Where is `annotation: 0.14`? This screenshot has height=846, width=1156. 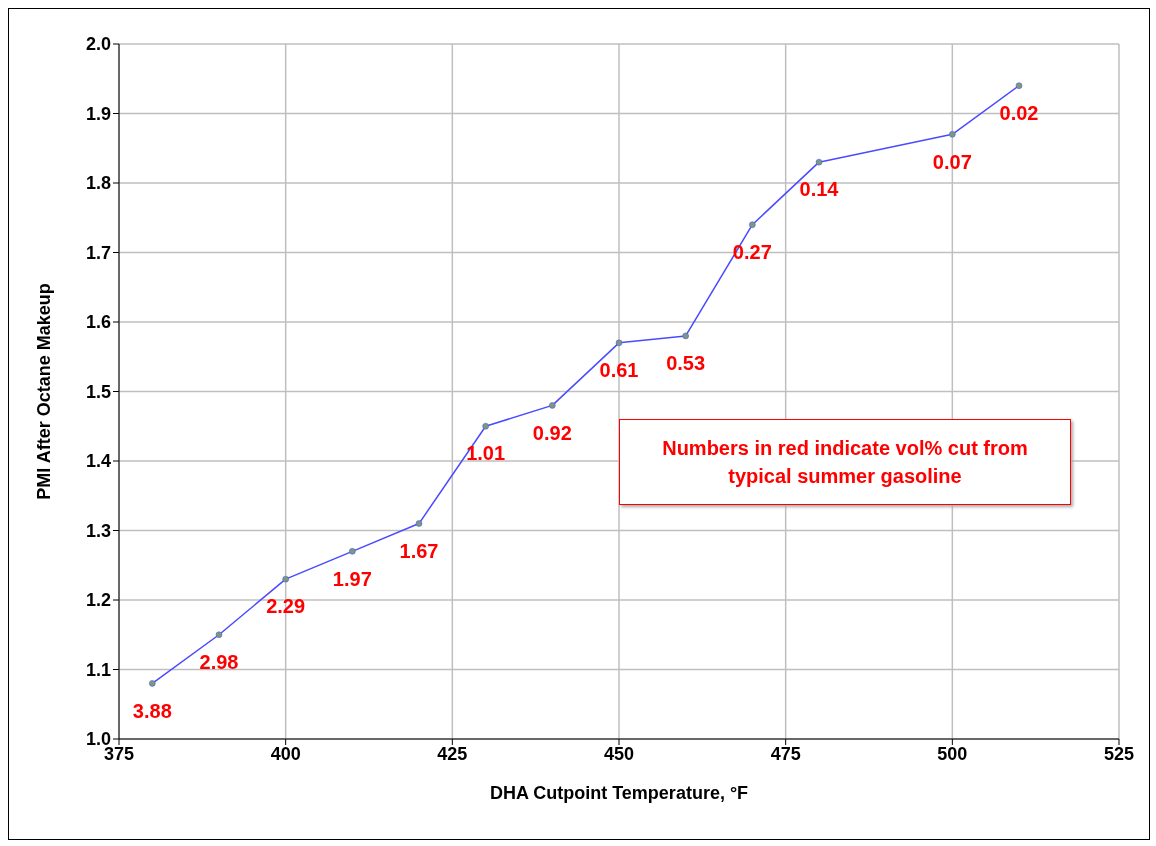
annotation: 0.14 is located at coordinates (819, 189).